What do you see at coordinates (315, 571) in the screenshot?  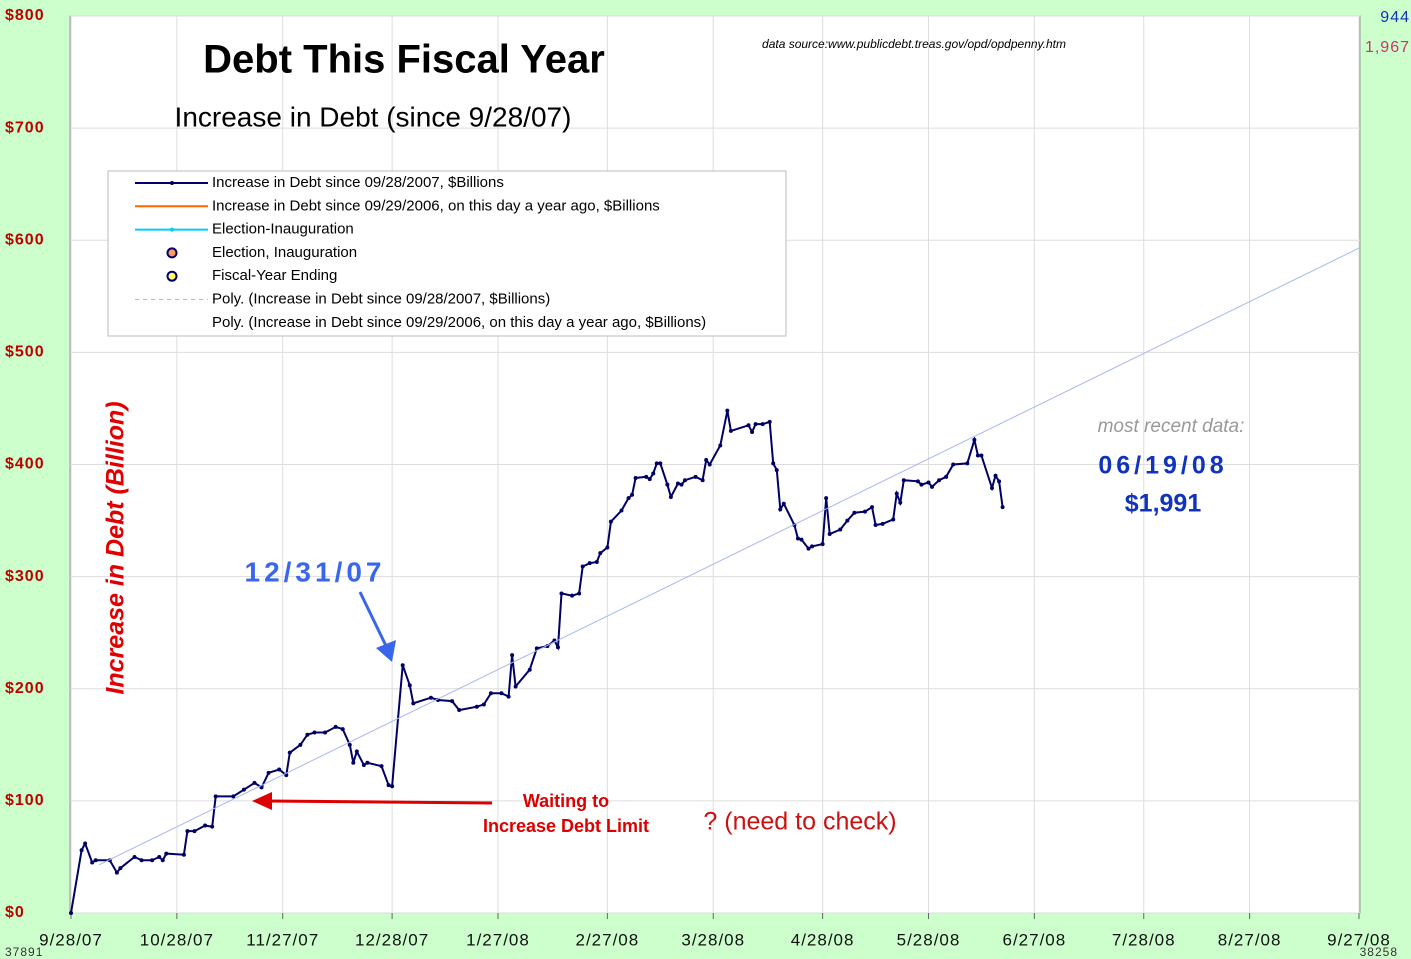 I see `annotation: 12/31/07` at bounding box center [315, 571].